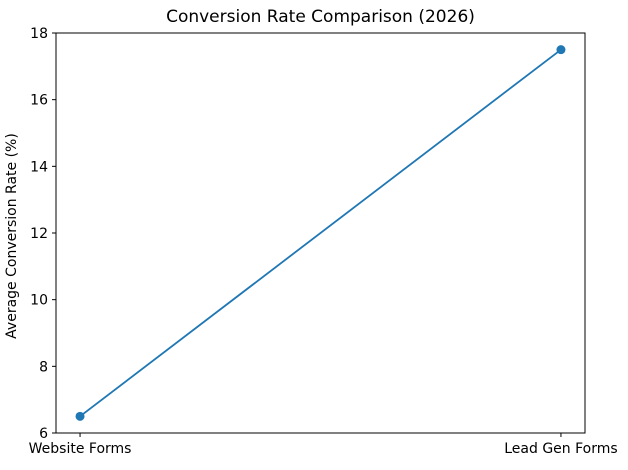 Image resolution: width=628 pixels, height=470 pixels. I want to click on y-tick-label: 12, so click(39, 234).